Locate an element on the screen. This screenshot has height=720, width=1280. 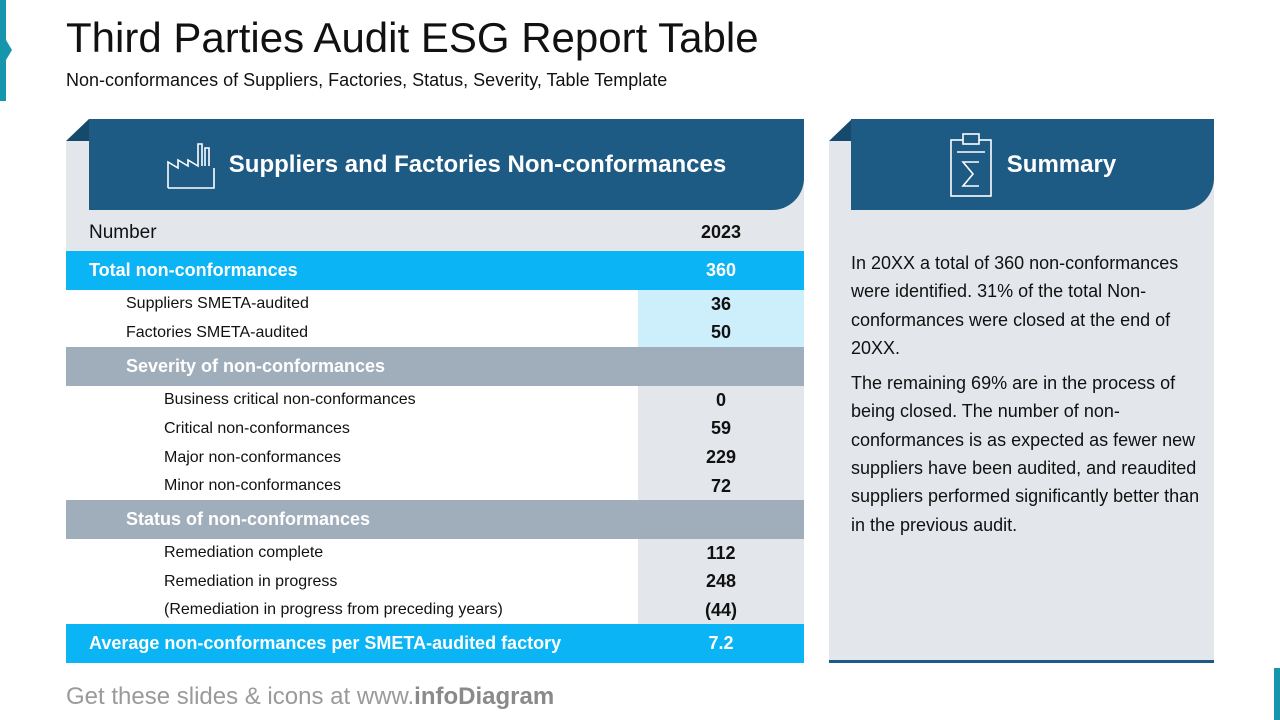
table-row: Major non-conformances 229 is located at coordinates (435, 457).